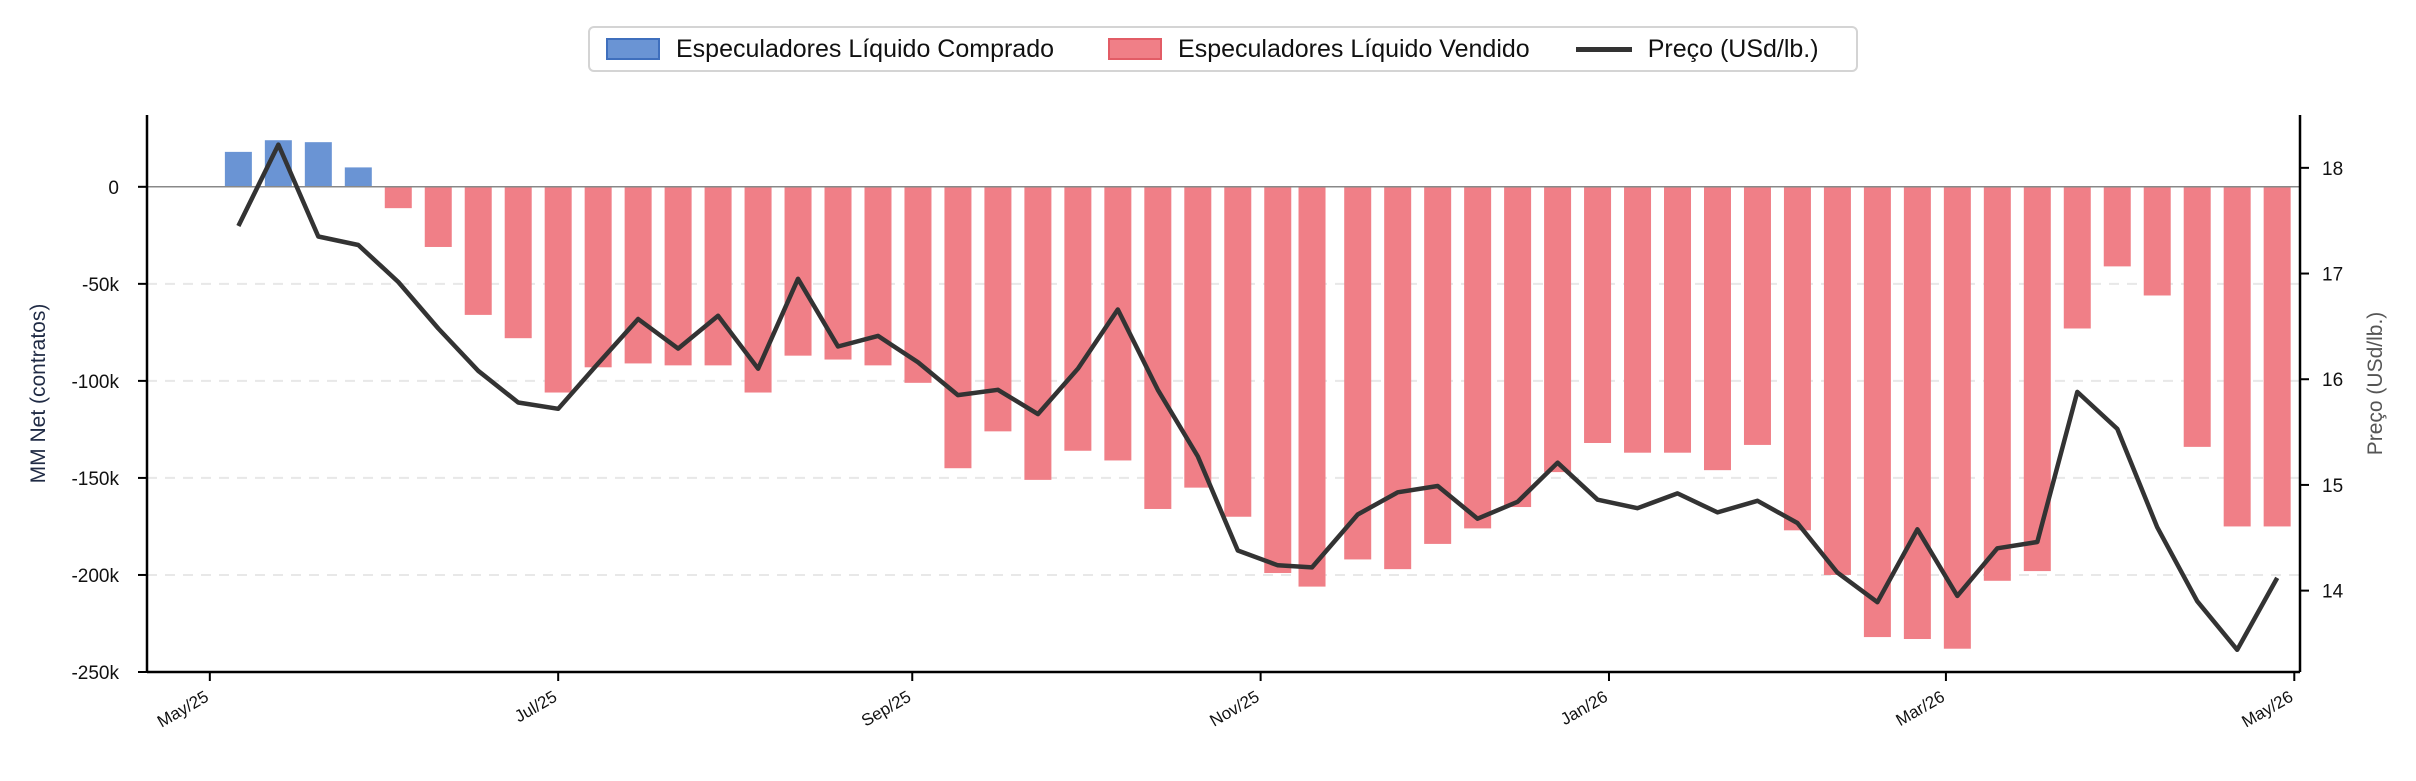 Image resolution: width=2416 pixels, height=781 pixels. I want to click on x-tick-label: Mar/26, so click(1920, 708).